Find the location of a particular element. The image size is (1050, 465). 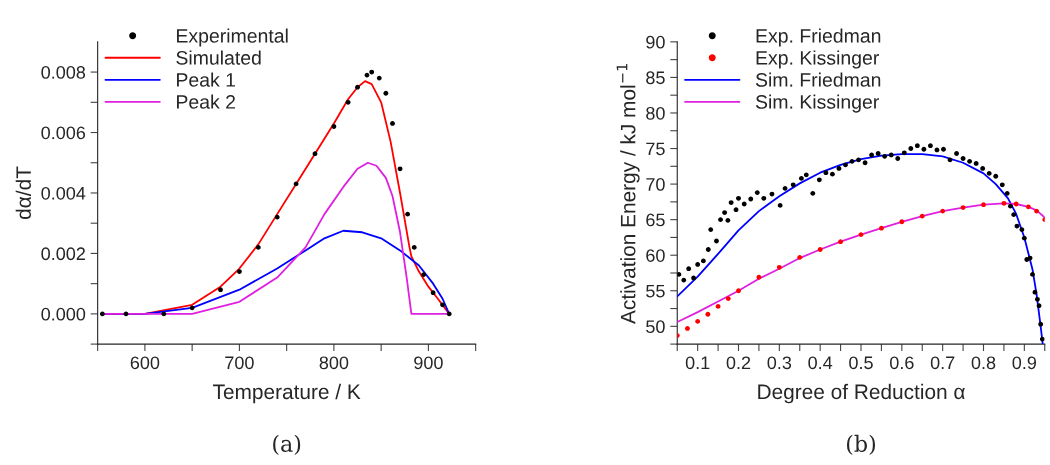

y-tick-label: 0.000 is located at coordinates (63, 314).